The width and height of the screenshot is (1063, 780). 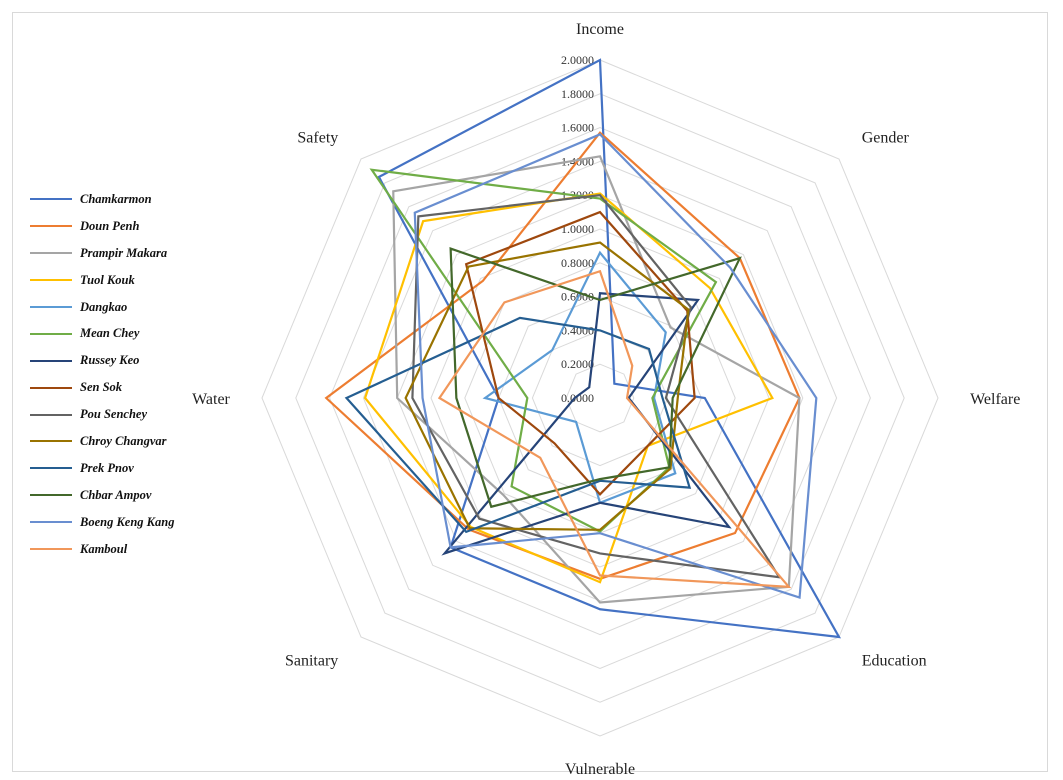 What do you see at coordinates (577, 263) in the screenshot?
I see `tick-label: 0.8000` at bounding box center [577, 263].